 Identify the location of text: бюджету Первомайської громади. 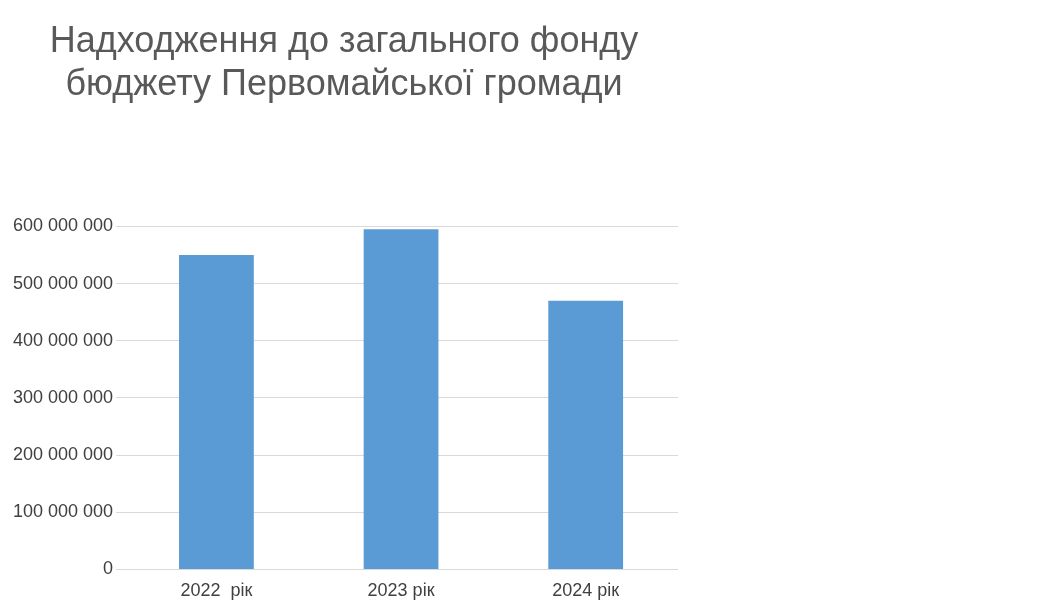
(344, 82).